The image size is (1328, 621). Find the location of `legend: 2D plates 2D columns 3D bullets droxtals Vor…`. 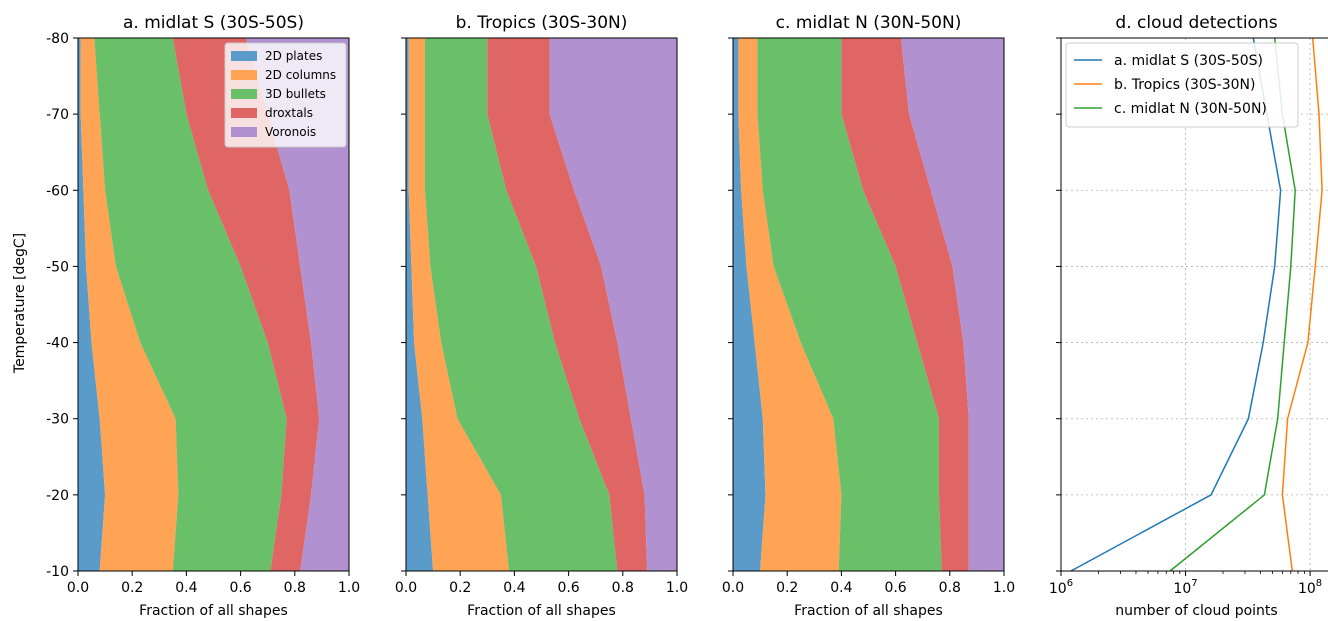

legend: 2D plates 2D columns 3D bullets droxtals Vor… is located at coordinates (285, 95).